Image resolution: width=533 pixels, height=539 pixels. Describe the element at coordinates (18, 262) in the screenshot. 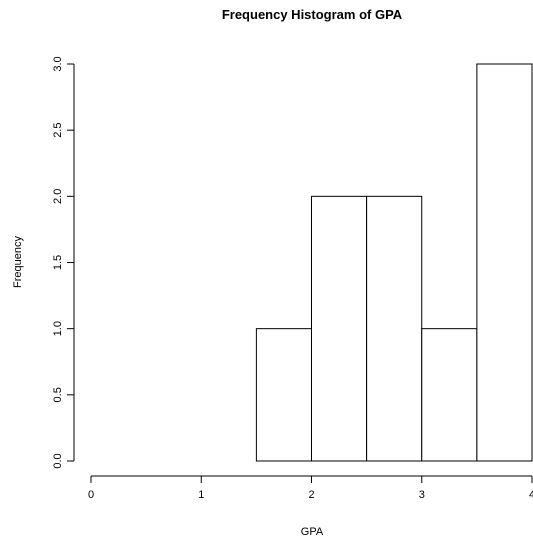

I see `y-axis-label: Frequency` at that location.